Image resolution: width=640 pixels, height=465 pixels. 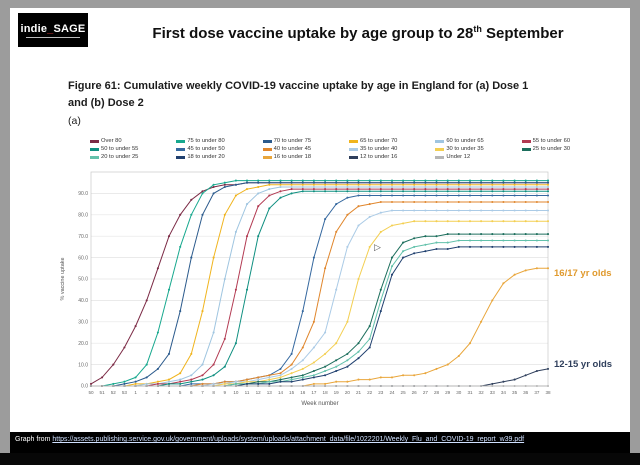 What do you see at coordinates (158, 392) in the screenshot?
I see `svg-text: 3` at bounding box center [158, 392].